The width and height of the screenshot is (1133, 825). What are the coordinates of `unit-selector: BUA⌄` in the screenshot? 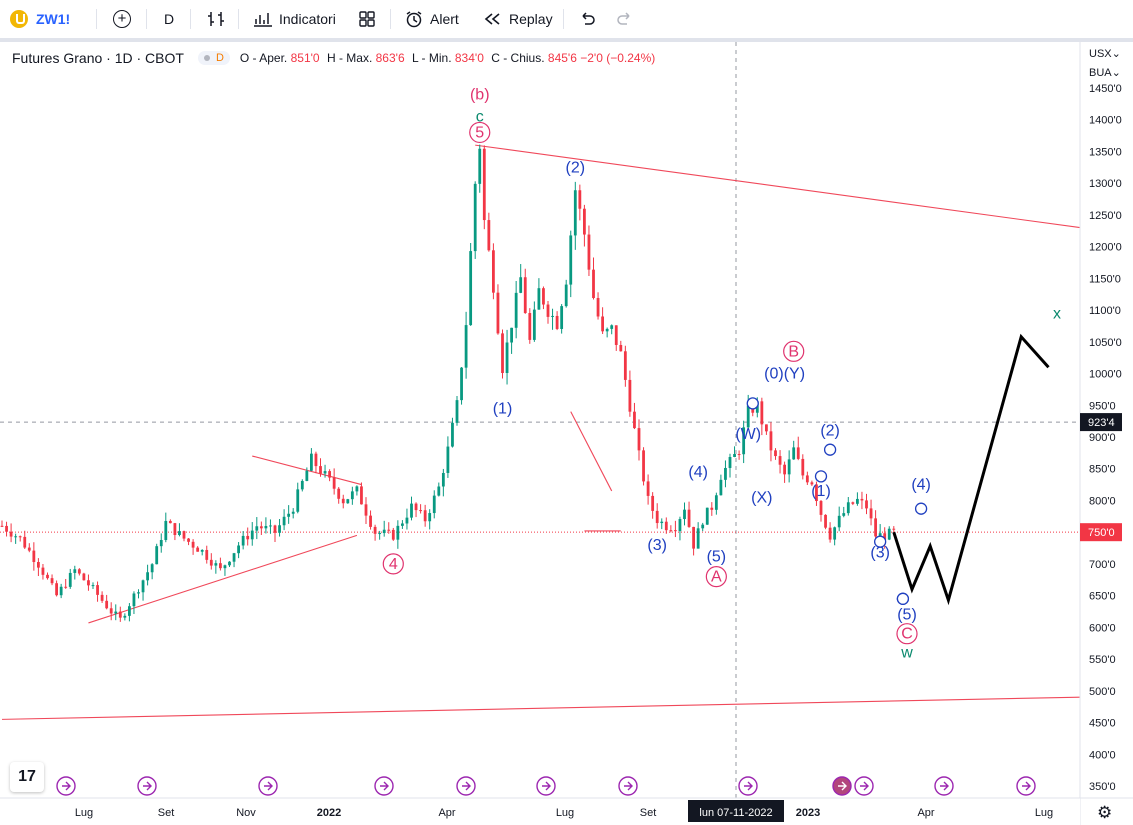 It's located at (1105, 72).